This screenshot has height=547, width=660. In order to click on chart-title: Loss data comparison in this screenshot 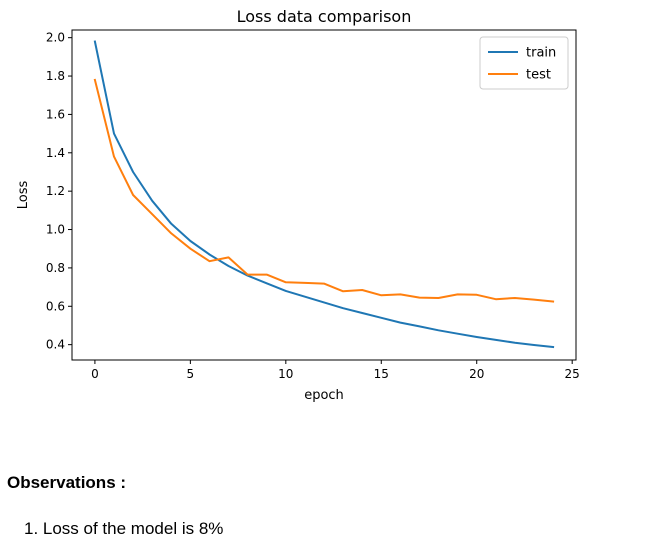, I will do `click(324, 16)`.